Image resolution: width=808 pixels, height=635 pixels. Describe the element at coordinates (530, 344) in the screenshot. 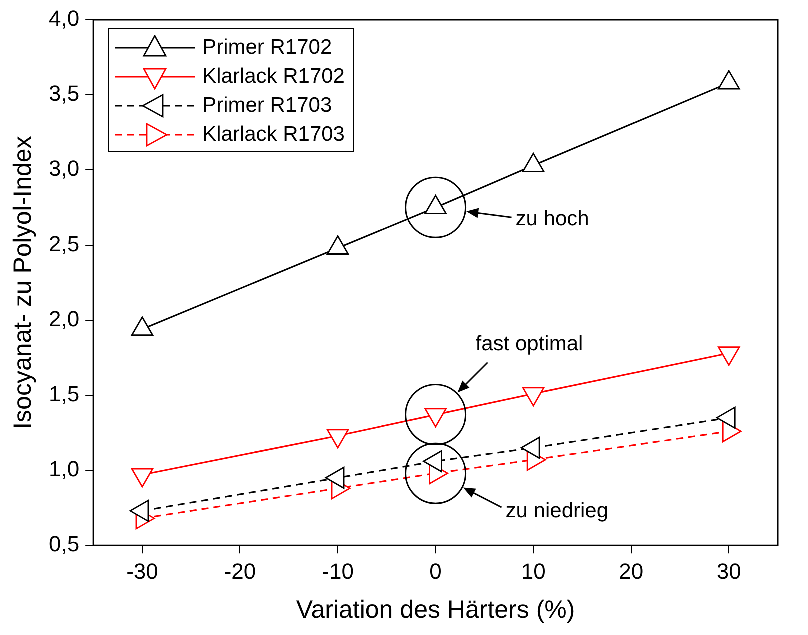

I see `annotation: fast optimal` at that location.